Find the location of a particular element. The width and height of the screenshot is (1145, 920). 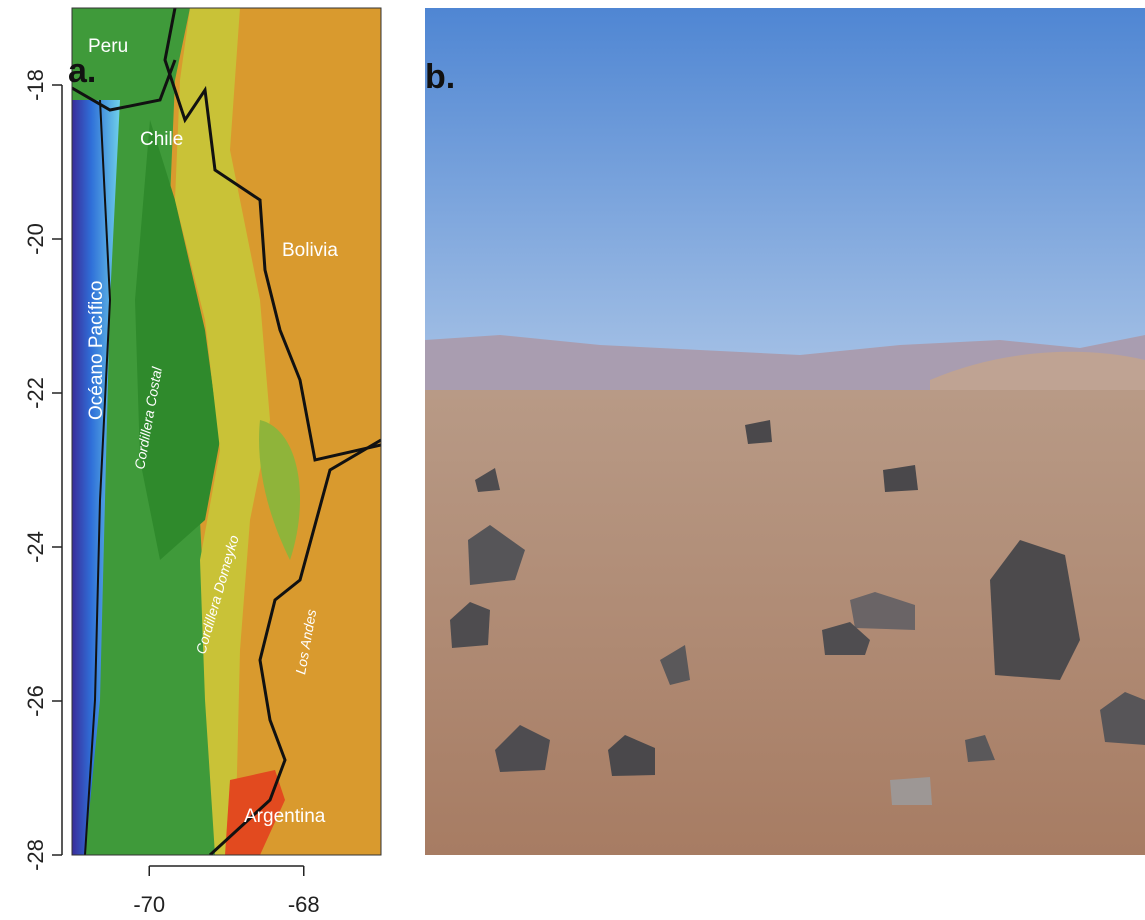

place-label: Peru is located at coordinates (108, 46).